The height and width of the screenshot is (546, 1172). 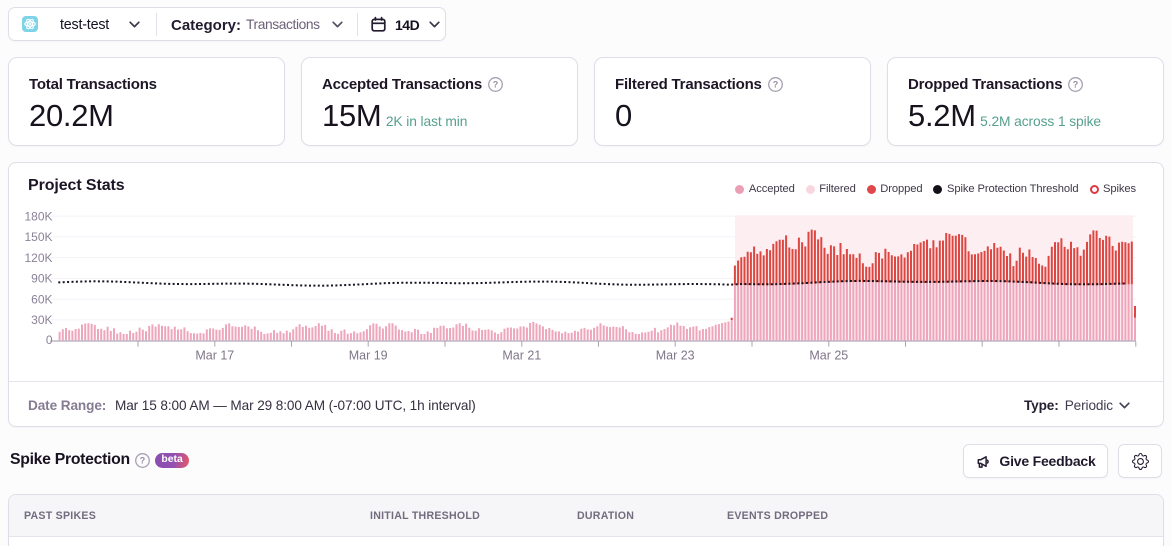 I want to click on svg-text: Mar 17, so click(x=214, y=356).